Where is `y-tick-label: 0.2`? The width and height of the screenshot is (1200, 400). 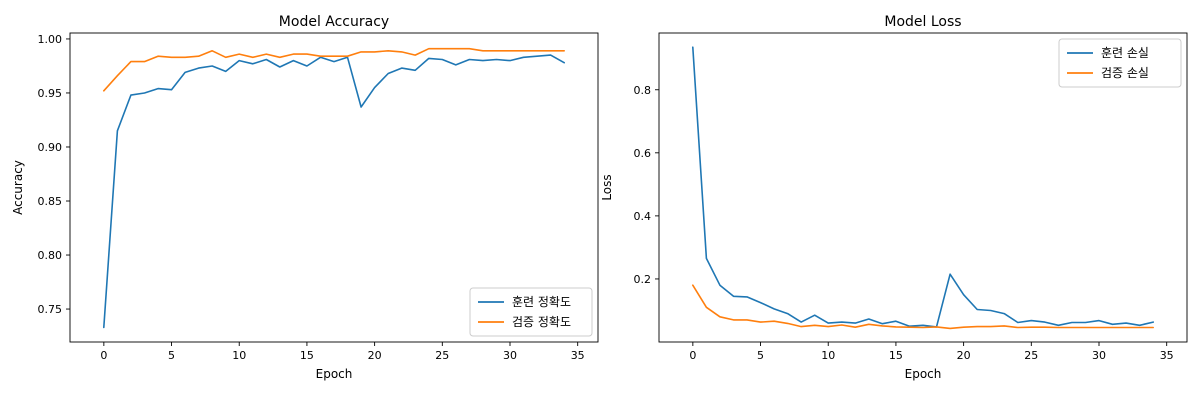
y-tick-label: 0.2 is located at coordinates (643, 279).